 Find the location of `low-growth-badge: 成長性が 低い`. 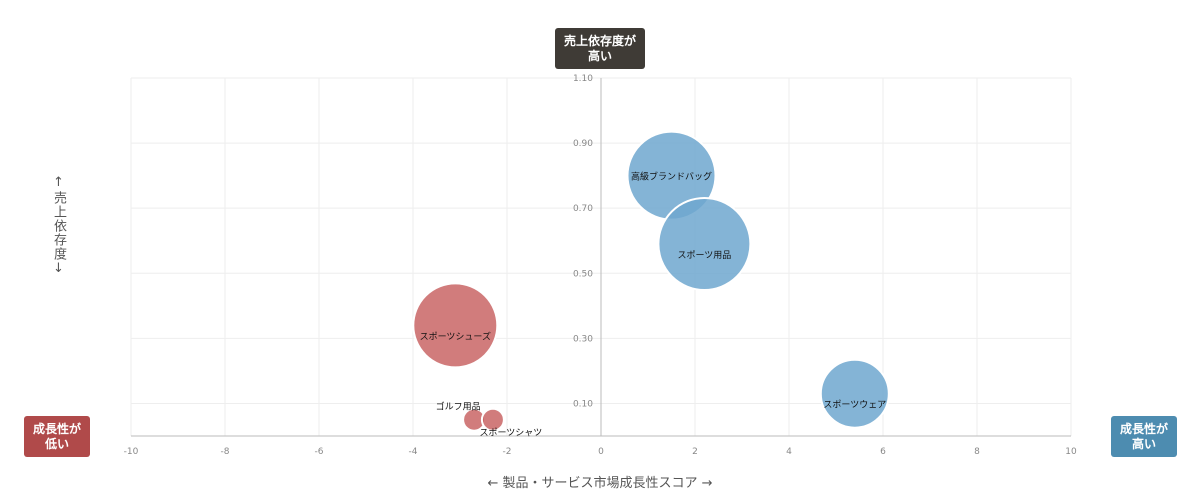

low-growth-badge: 成長性が 低い is located at coordinates (57, 436).